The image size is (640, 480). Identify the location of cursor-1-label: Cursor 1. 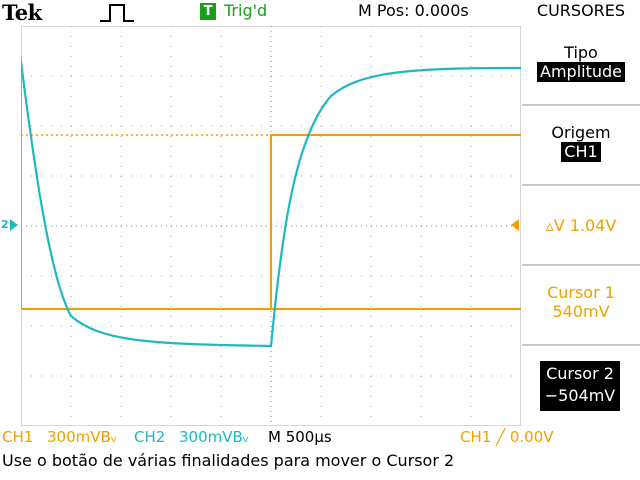
(581, 292).